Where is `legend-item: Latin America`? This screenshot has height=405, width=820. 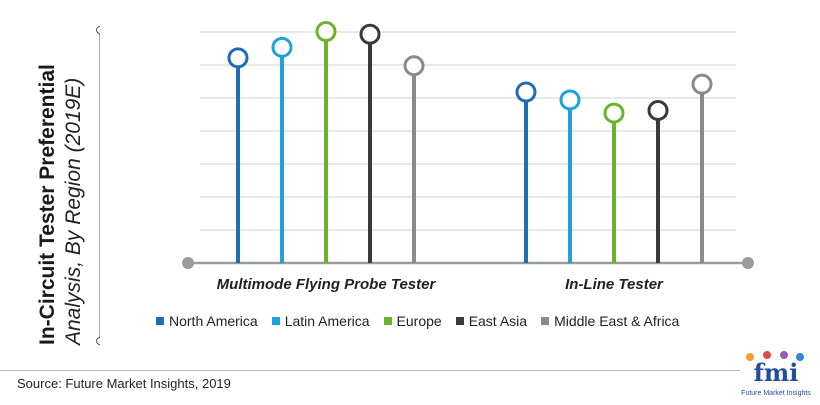
legend-item: Latin America is located at coordinates (320, 321).